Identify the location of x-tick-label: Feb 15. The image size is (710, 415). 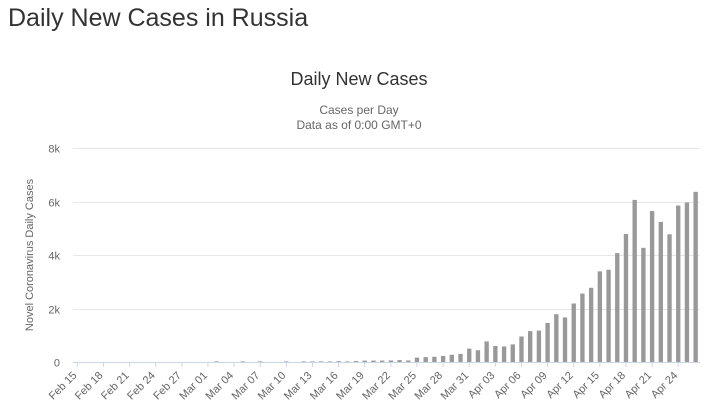
(63, 386).